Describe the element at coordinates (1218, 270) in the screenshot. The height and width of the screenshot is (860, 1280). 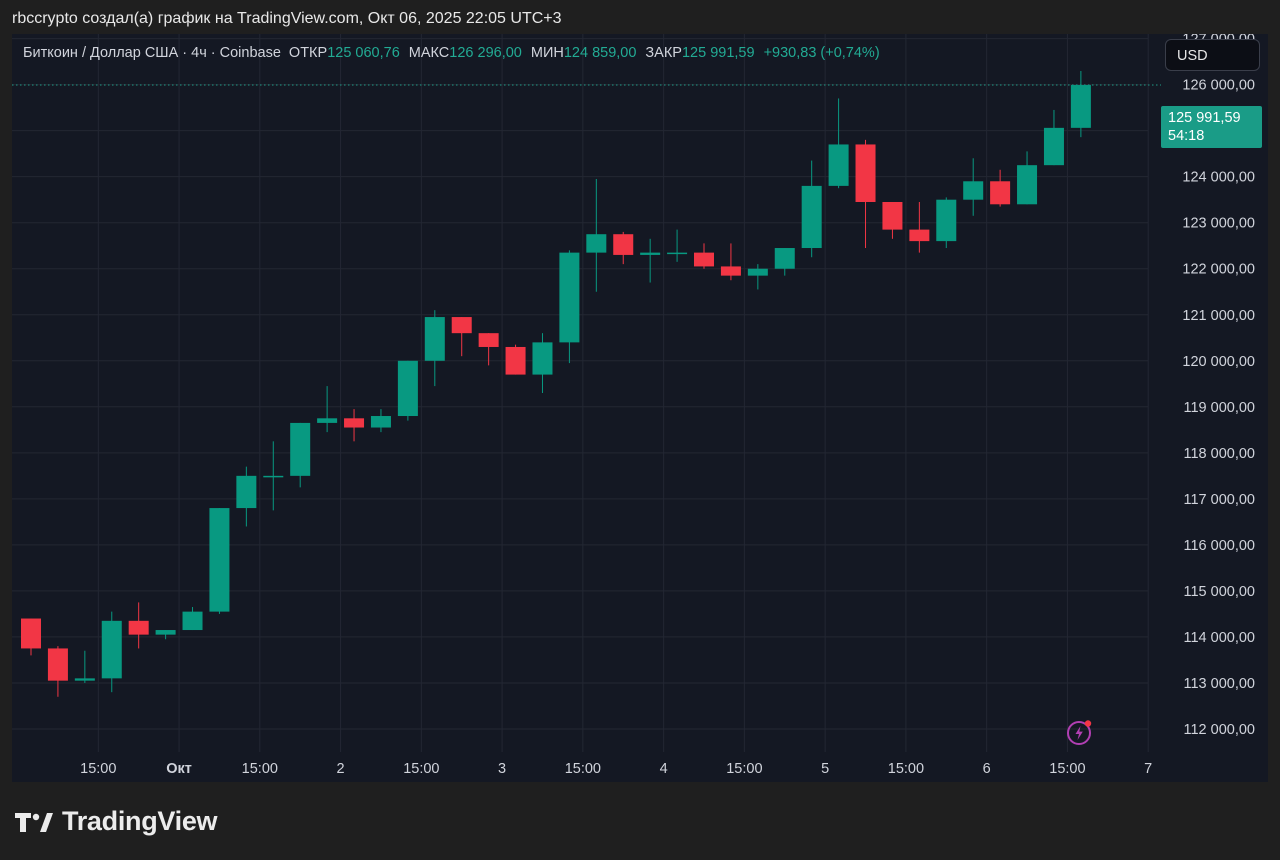
I see `y-tick-label: 122 000,00` at that location.